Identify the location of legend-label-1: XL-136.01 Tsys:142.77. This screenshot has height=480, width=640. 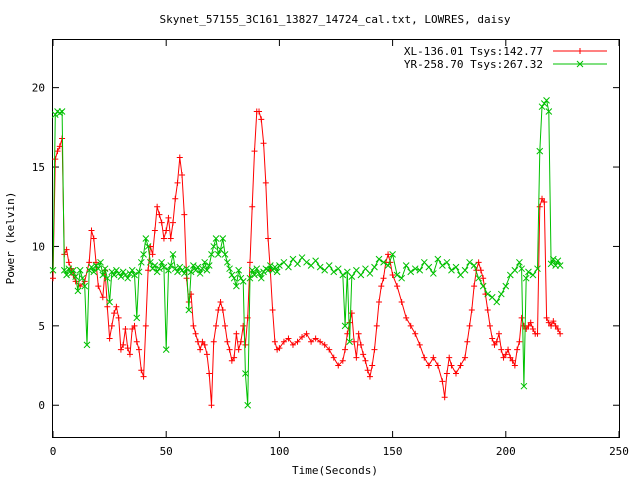
(473, 51).